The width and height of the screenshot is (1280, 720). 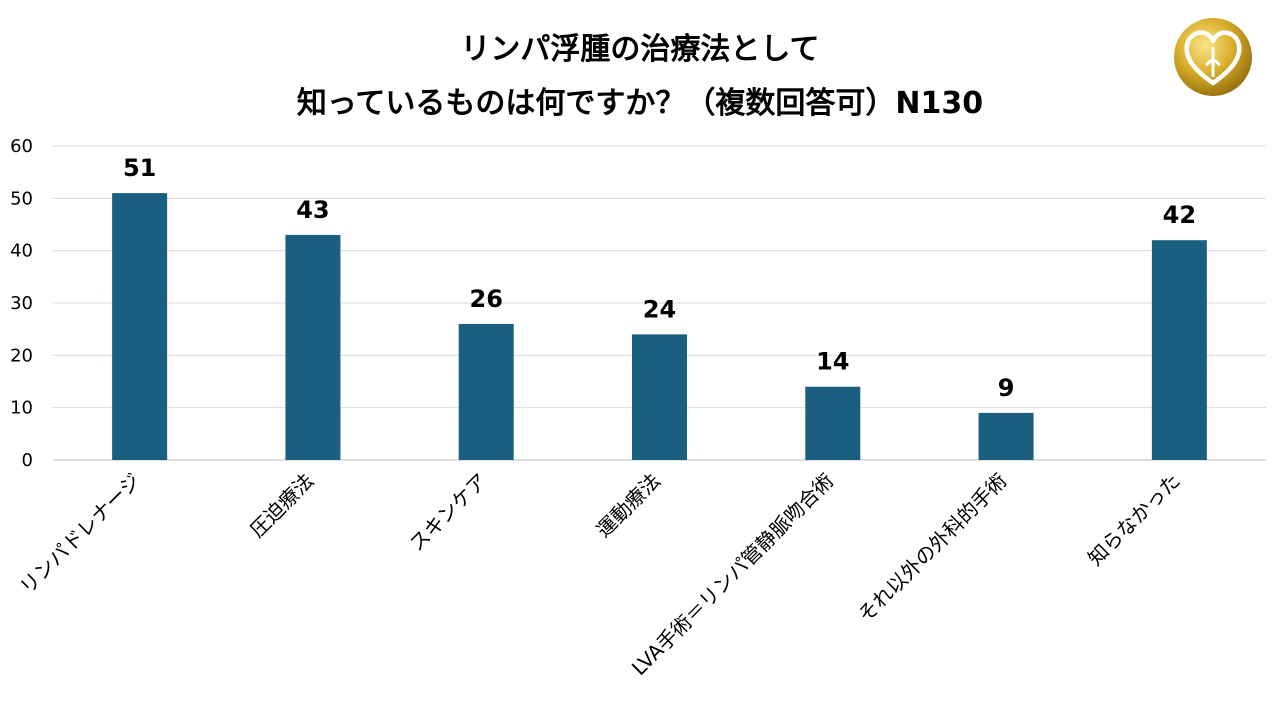 What do you see at coordinates (21, 303) in the screenshot?
I see `y-tick-label: 30` at bounding box center [21, 303].